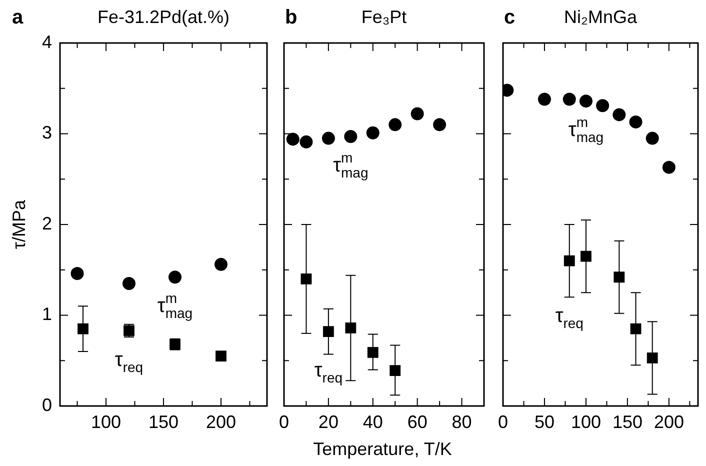  What do you see at coordinates (47, 314) in the screenshot?
I see `y-tick-label: 1` at bounding box center [47, 314].